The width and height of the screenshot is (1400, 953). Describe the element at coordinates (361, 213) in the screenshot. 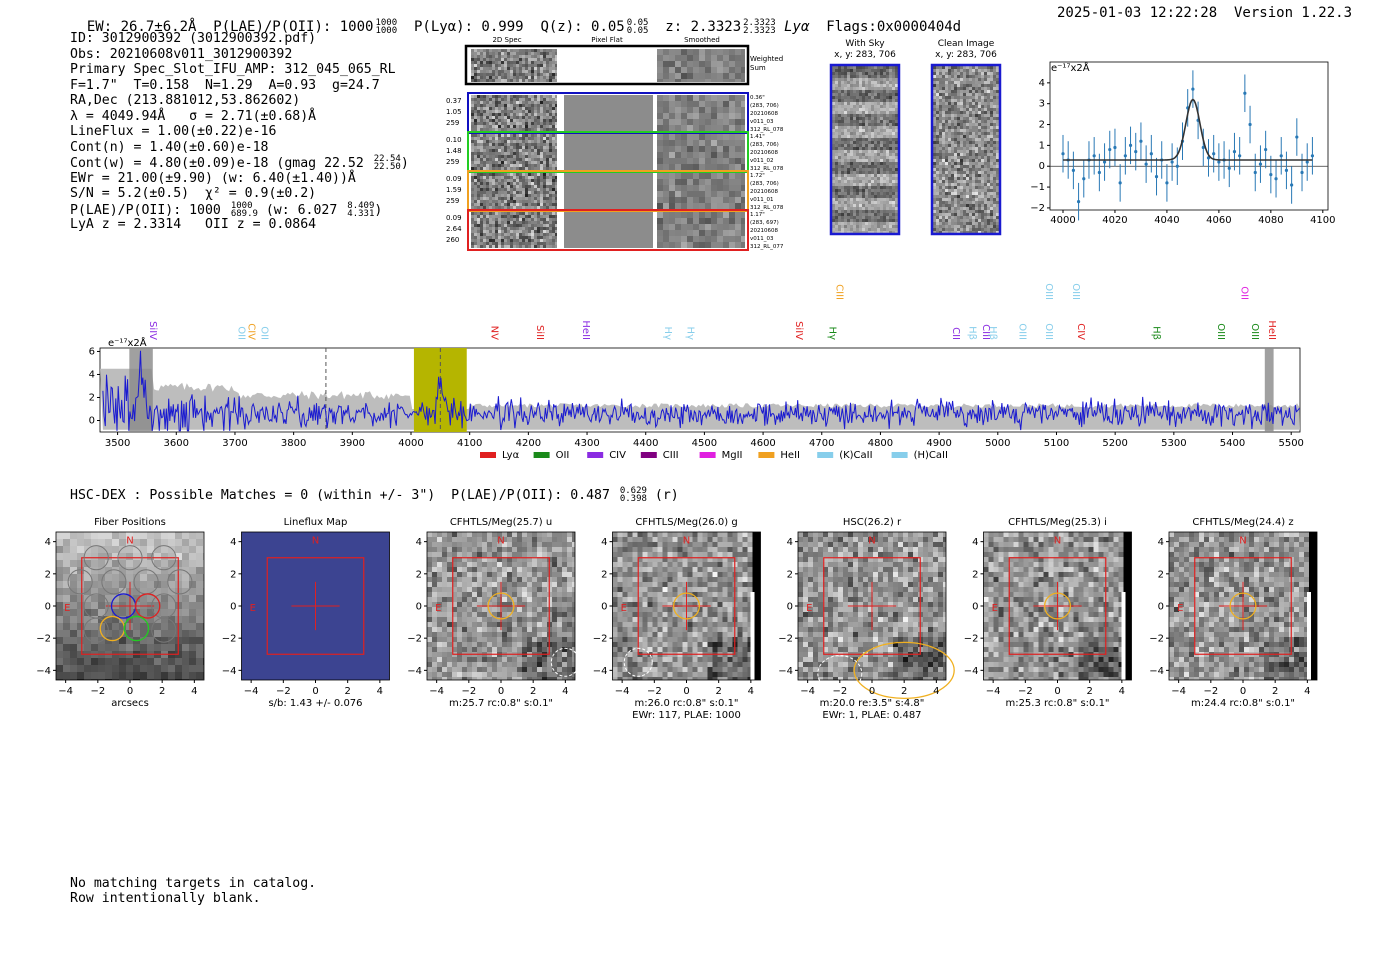

I see `plae-w-lo: 4.331` at that location.